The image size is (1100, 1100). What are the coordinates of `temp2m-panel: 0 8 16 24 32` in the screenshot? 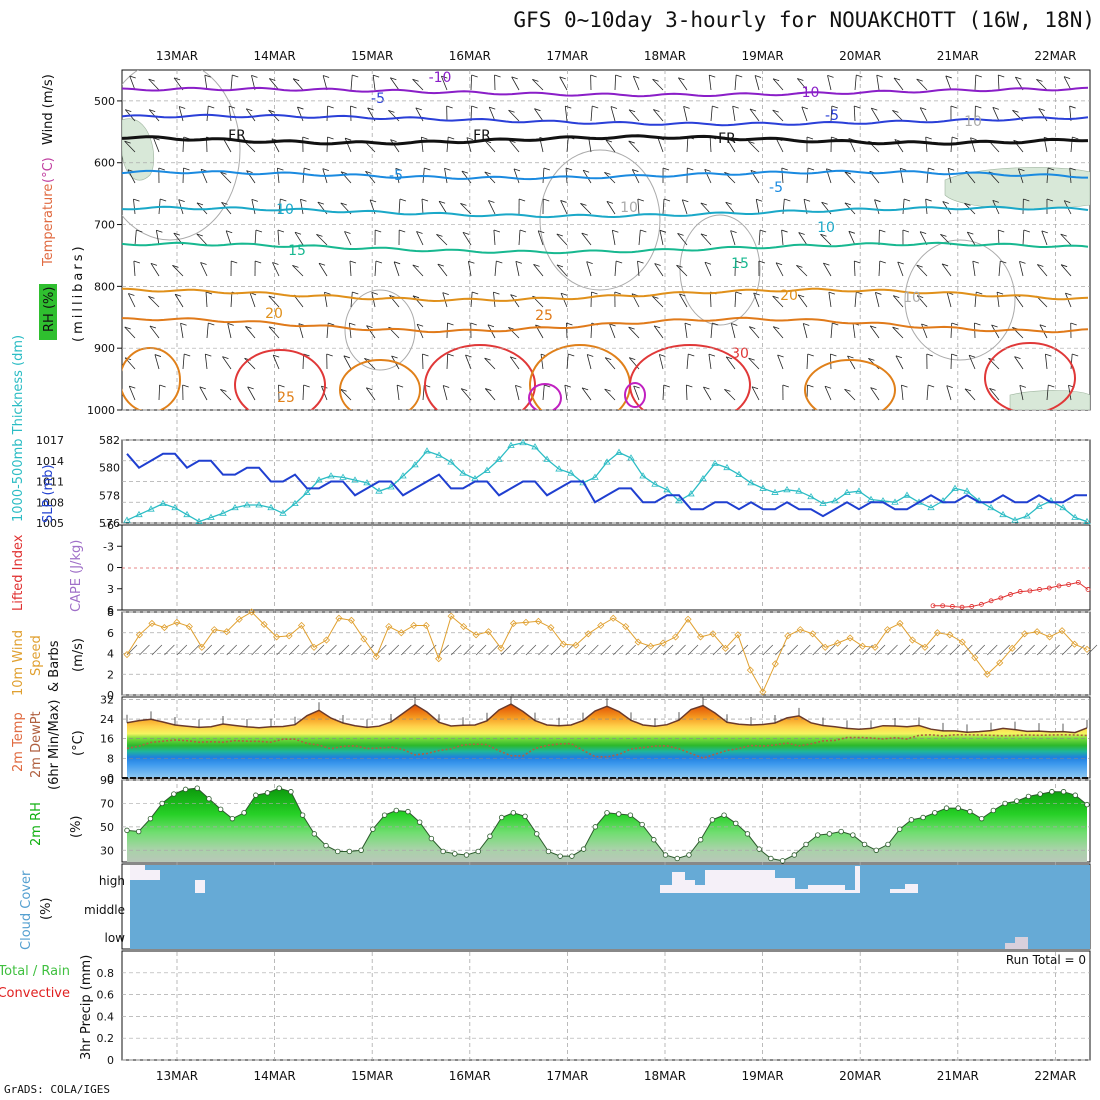 It's located at (595, 739).